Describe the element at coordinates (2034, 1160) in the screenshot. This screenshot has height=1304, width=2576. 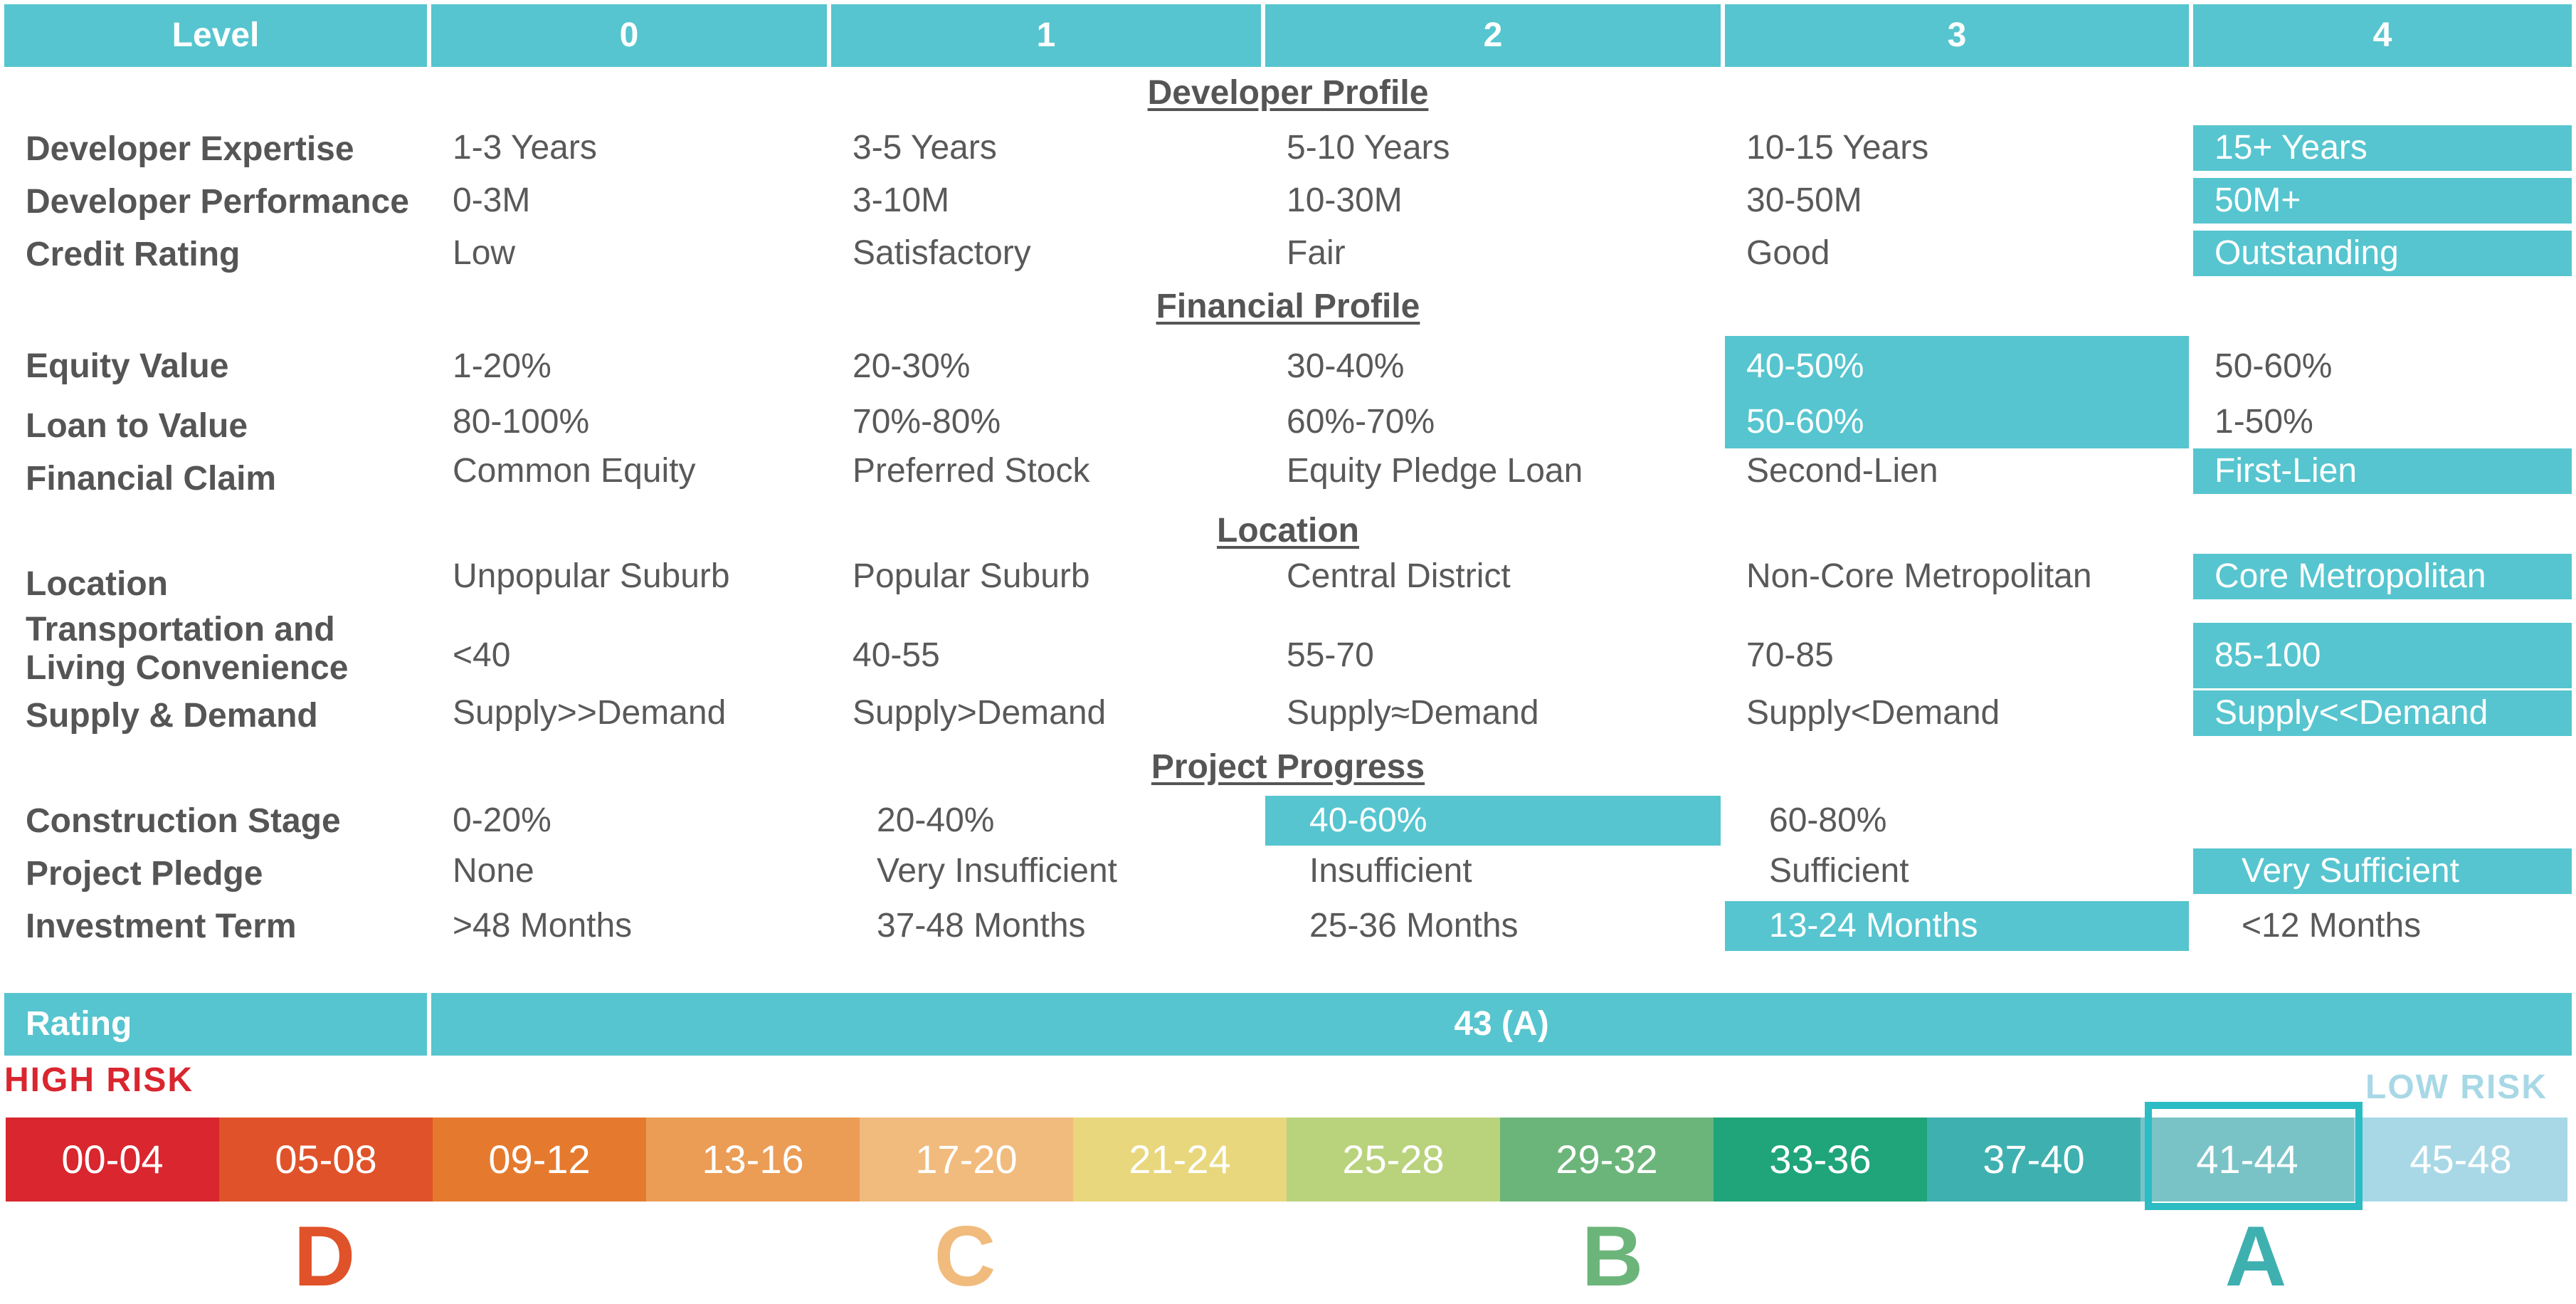
I see `scale-segment-37-40: 37-40` at that location.